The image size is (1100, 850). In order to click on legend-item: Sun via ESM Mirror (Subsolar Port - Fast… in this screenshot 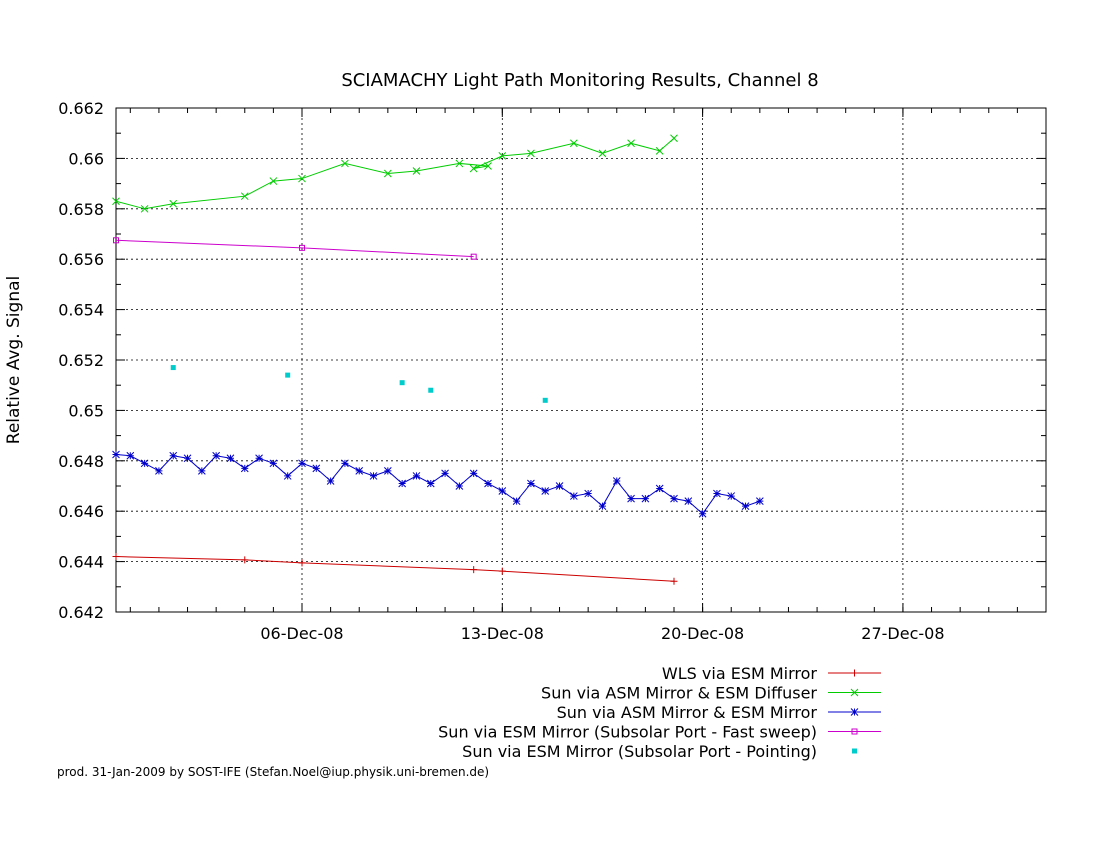, I will do `click(659, 732)`.